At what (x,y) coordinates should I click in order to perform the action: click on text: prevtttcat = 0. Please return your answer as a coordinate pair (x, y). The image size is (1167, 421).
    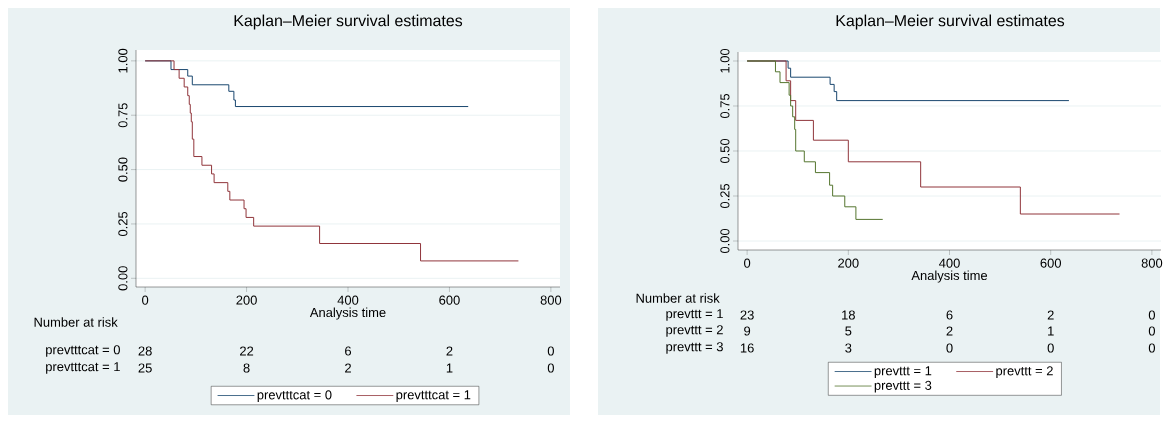
    Looking at the image, I should click on (83, 351).